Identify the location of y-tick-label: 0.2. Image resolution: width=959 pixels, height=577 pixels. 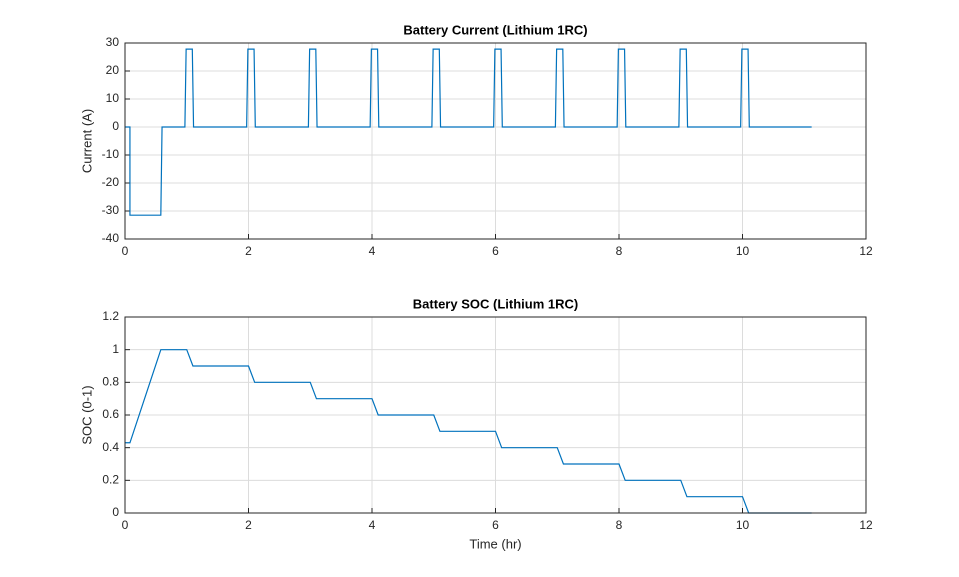
(110, 480).